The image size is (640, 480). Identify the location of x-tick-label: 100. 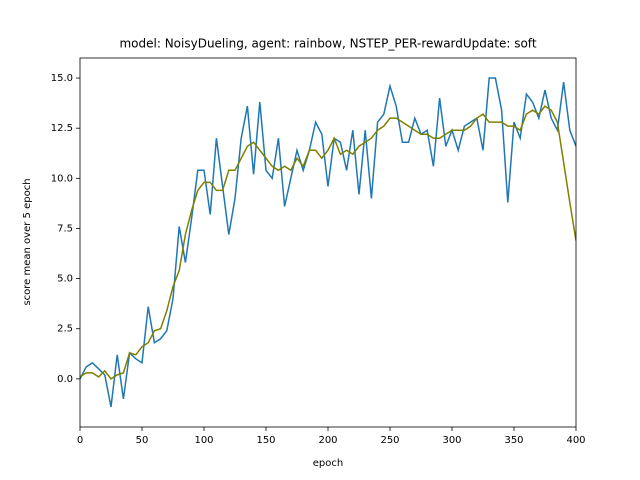
(203, 440).